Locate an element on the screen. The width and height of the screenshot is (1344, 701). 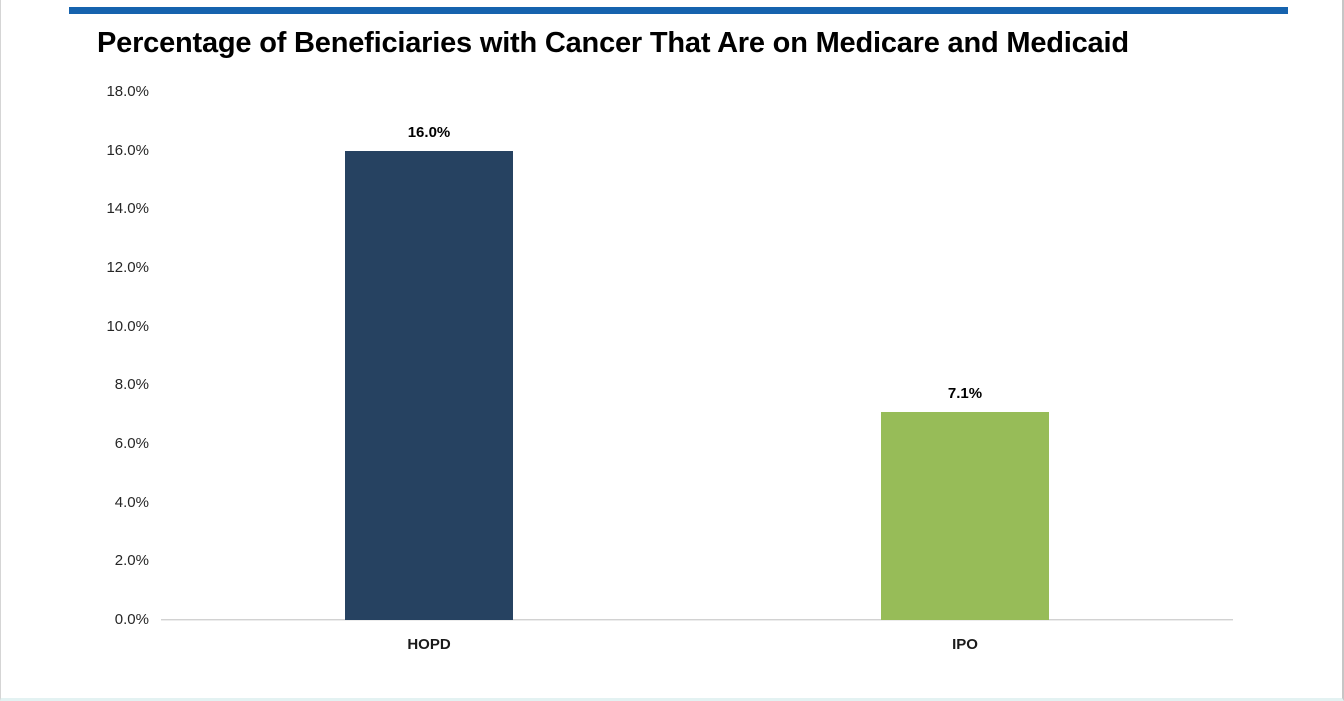
x-axis-line is located at coordinates (697, 620).